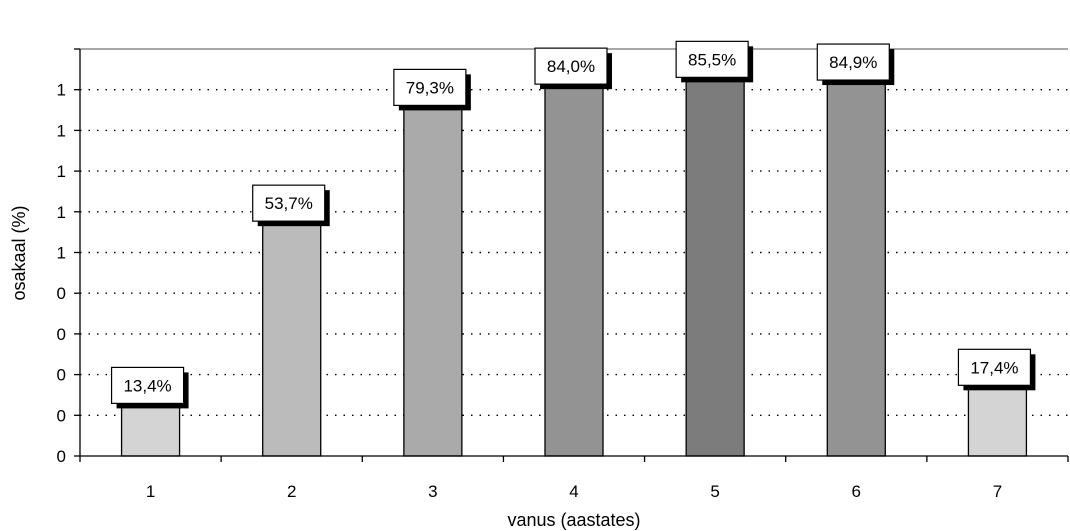 The height and width of the screenshot is (531, 1070). I want to click on data-label: 13,4%, so click(147, 385).